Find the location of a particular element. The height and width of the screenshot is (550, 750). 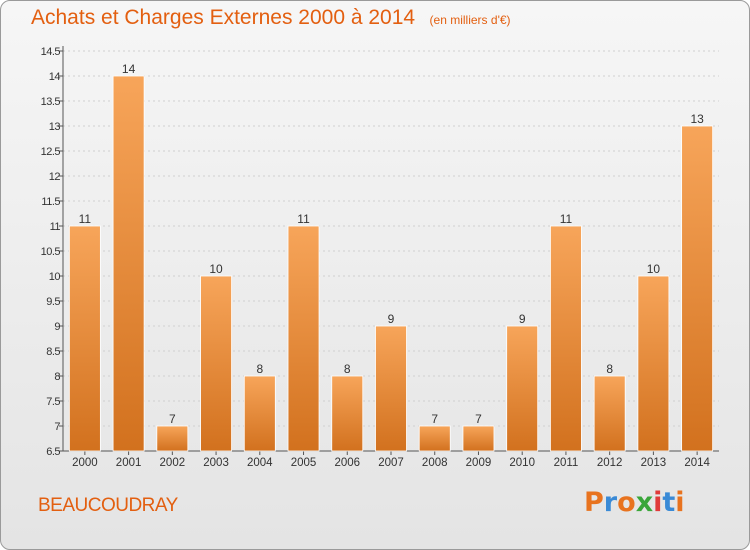

x-tick-label: 2000 is located at coordinates (85, 463).